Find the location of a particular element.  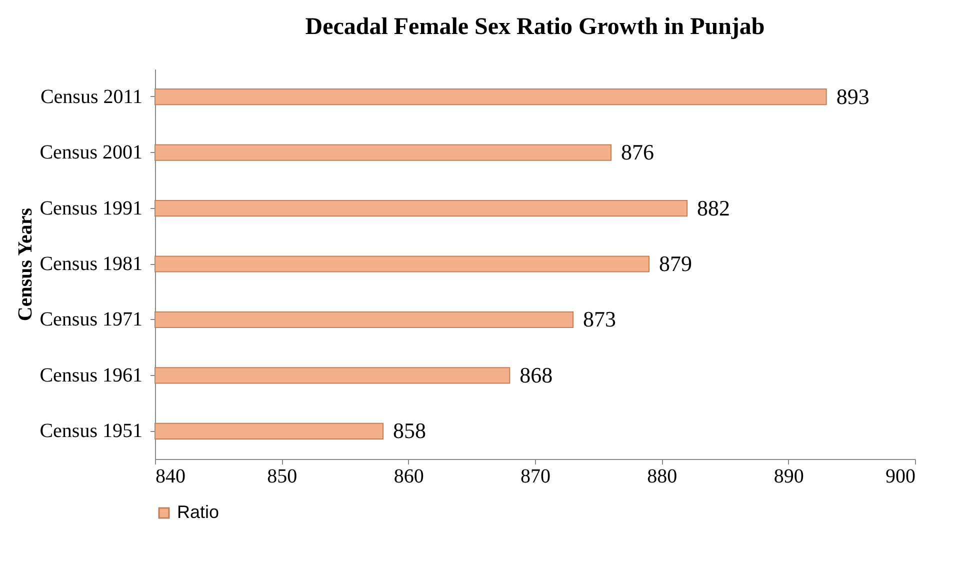

x-tick-label: 880 is located at coordinates (662, 477).